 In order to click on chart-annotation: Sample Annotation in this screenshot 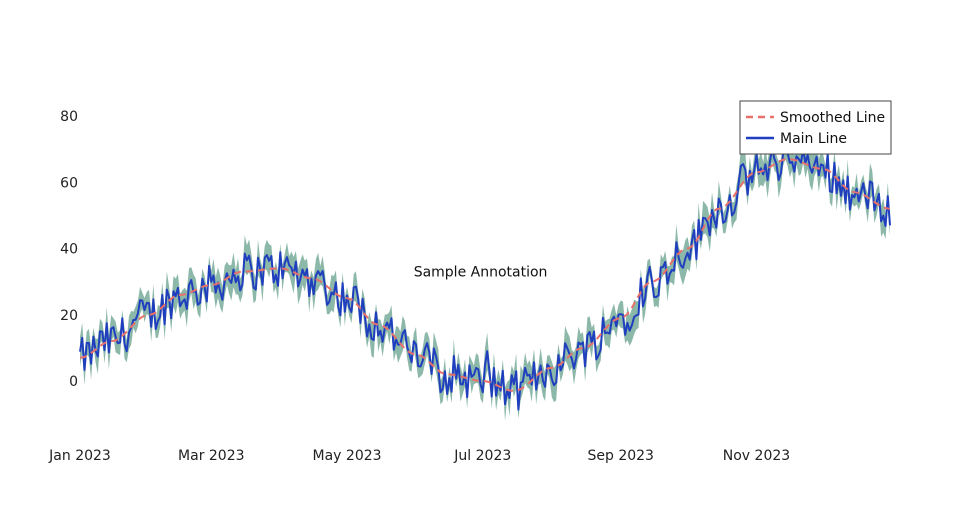, I will do `click(481, 273)`.